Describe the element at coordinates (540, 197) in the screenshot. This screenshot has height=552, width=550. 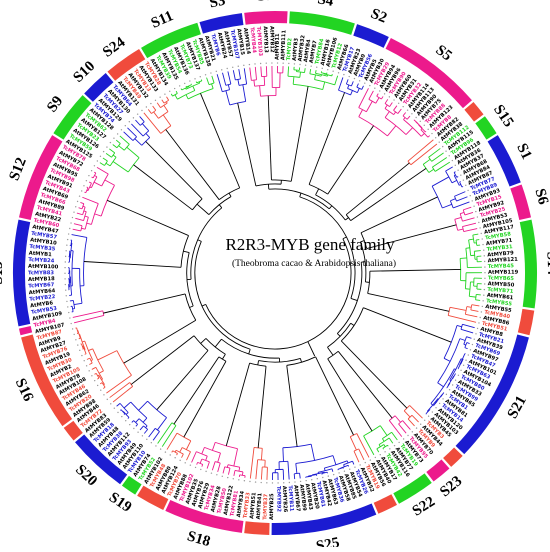
I see `subgroup-label: S6` at that location.